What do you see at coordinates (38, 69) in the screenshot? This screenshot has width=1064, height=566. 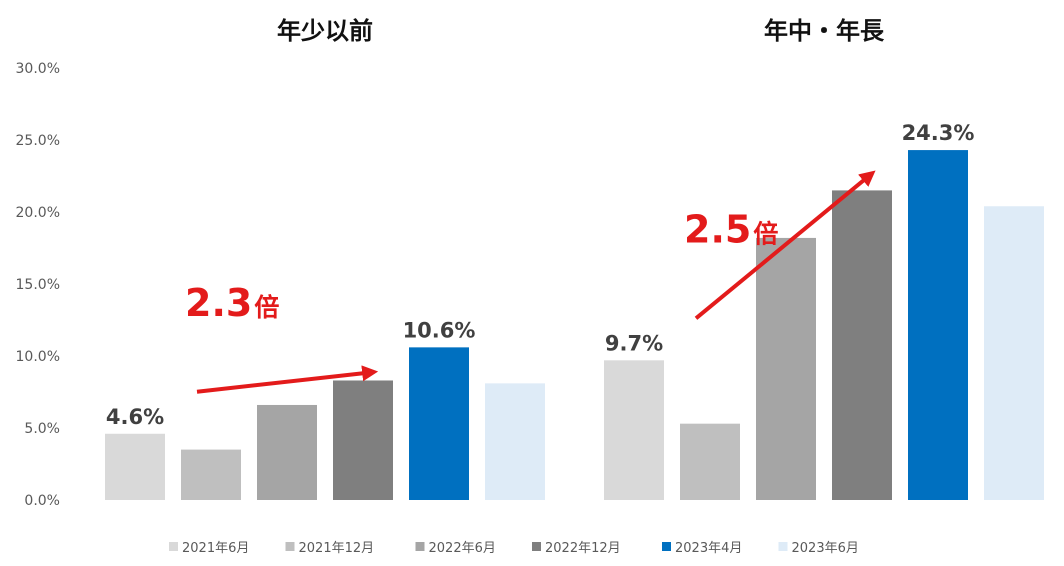 I see `y-tick-label: 30.0%` at bounding box center [38, 69].